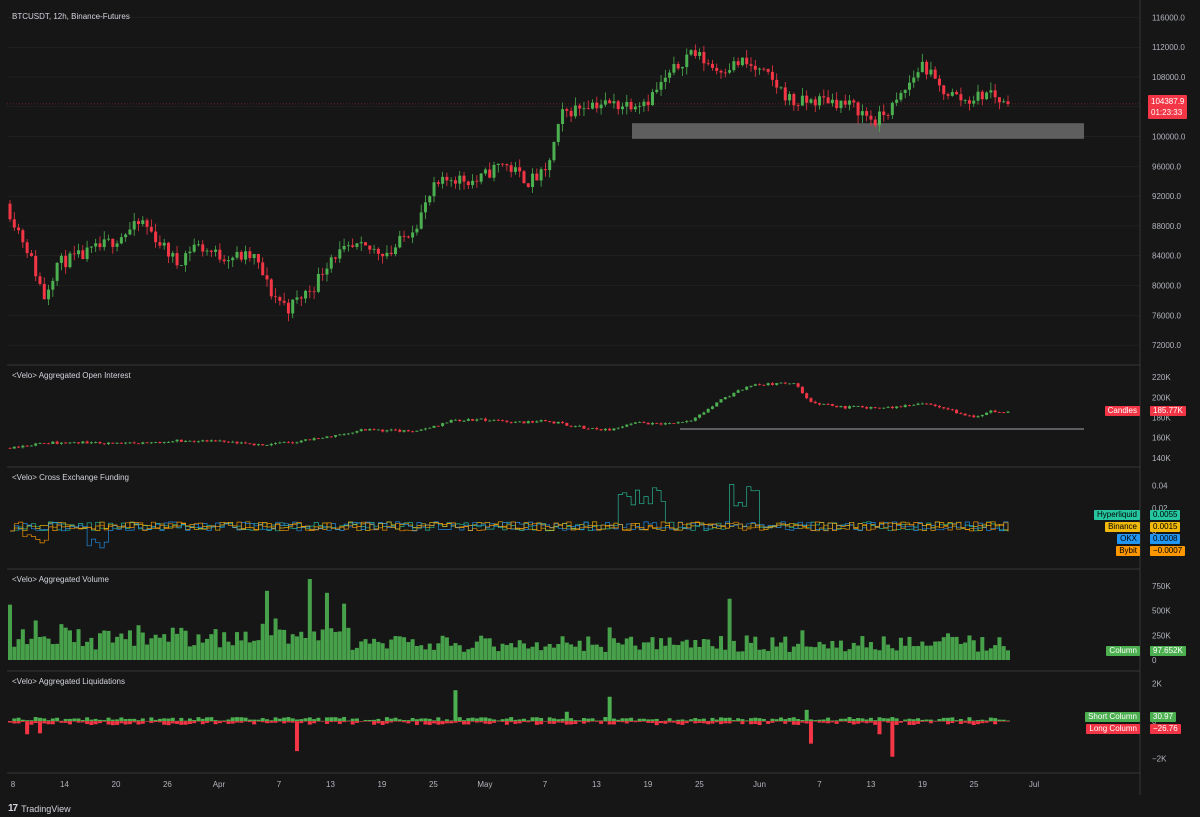 This screenshot has width=1200, height=817. What do you see at coordinates (484, 784) in the screenshot?
I see `time-tick-label: May` at bounding box center [484, 784].